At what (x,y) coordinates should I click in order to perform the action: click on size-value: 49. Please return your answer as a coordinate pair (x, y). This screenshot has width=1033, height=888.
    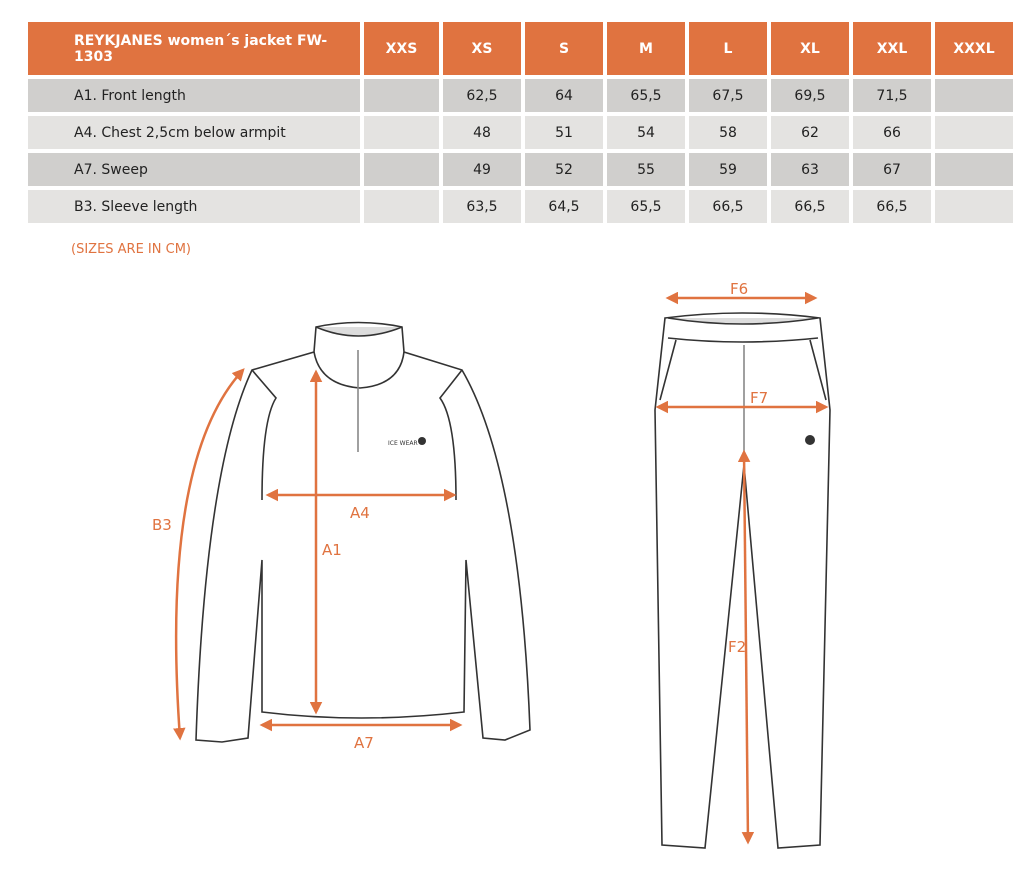
    Looking at the image, I should click on (482, 169).